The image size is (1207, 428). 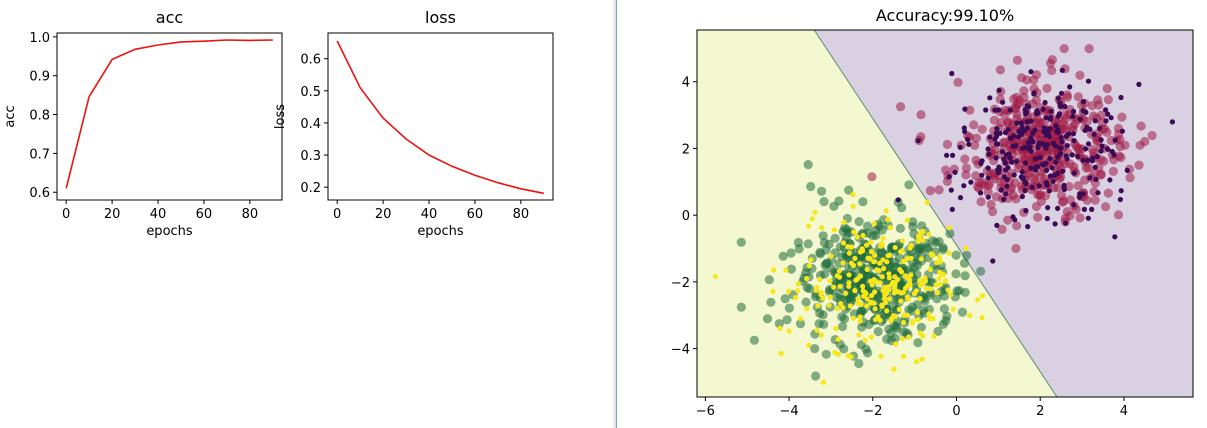 I want to click on window-divider, so click(x=614, y=214).